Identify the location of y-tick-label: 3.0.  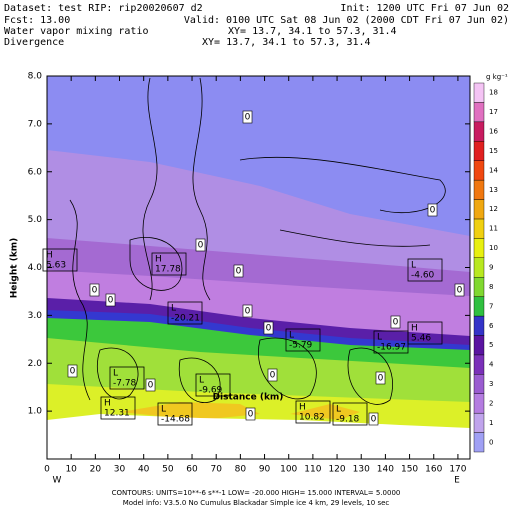
(35, 316).